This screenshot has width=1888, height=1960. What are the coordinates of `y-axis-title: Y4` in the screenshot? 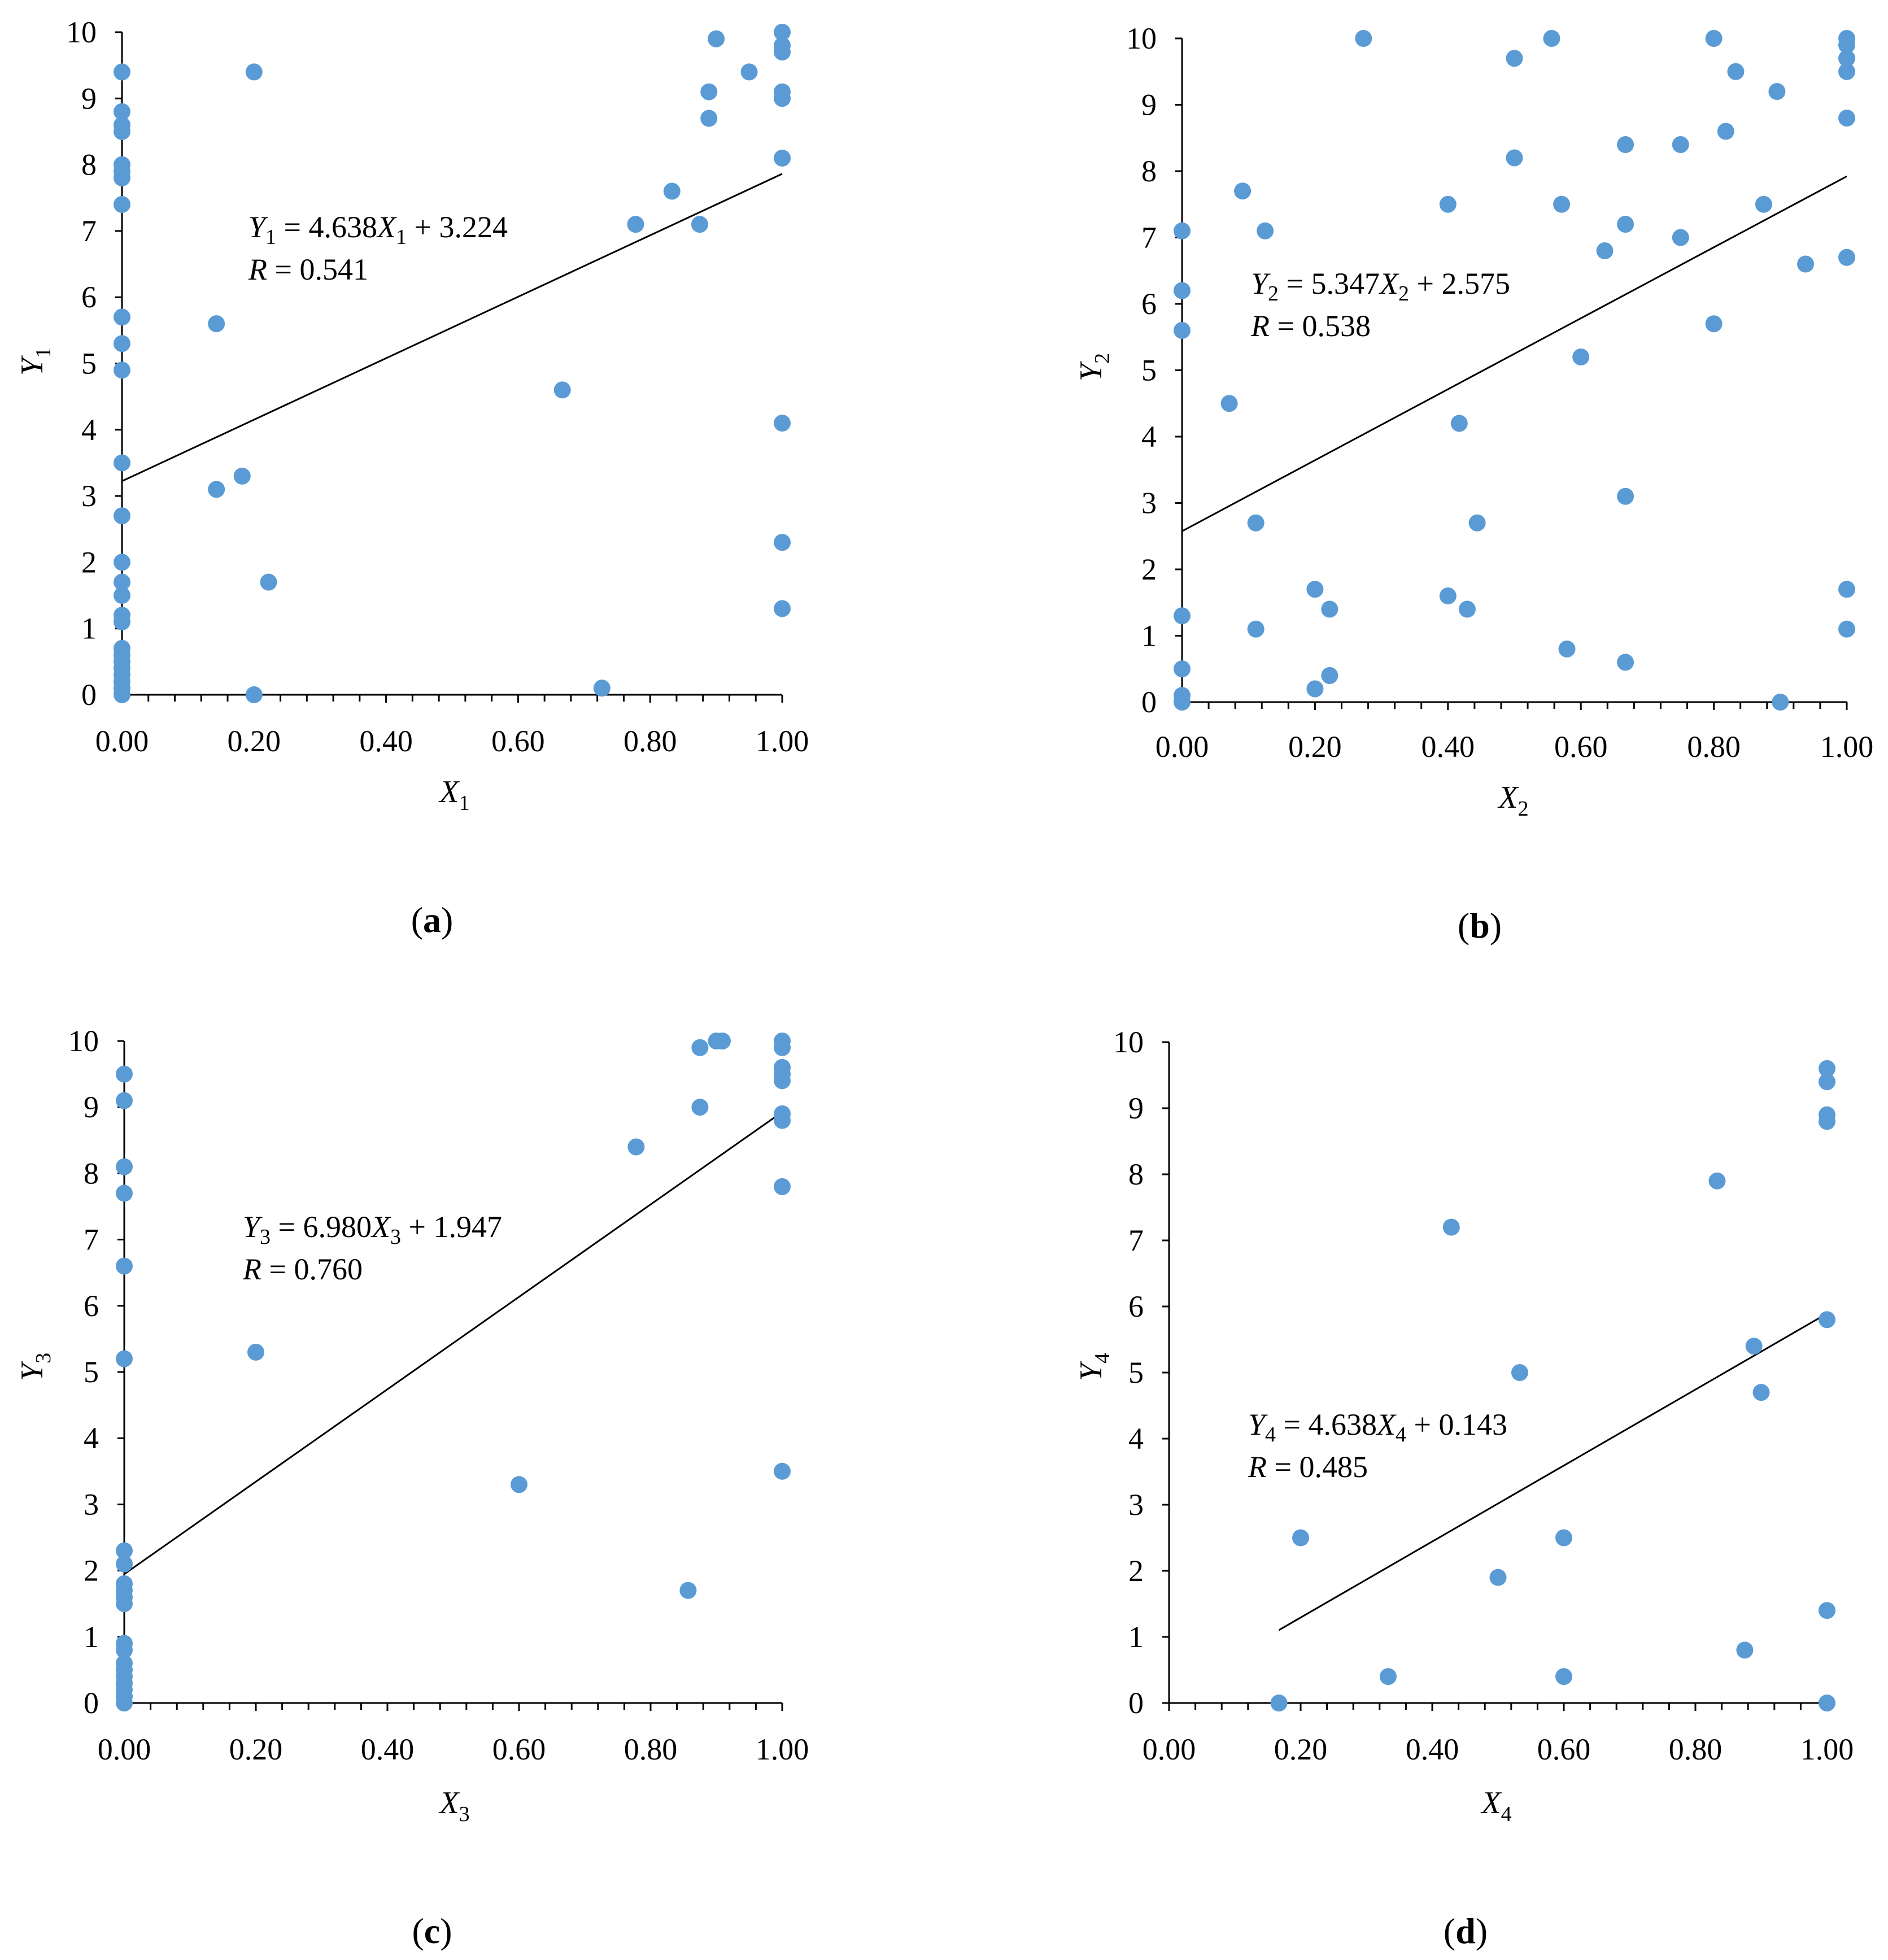 It's located at (1094, 1367).